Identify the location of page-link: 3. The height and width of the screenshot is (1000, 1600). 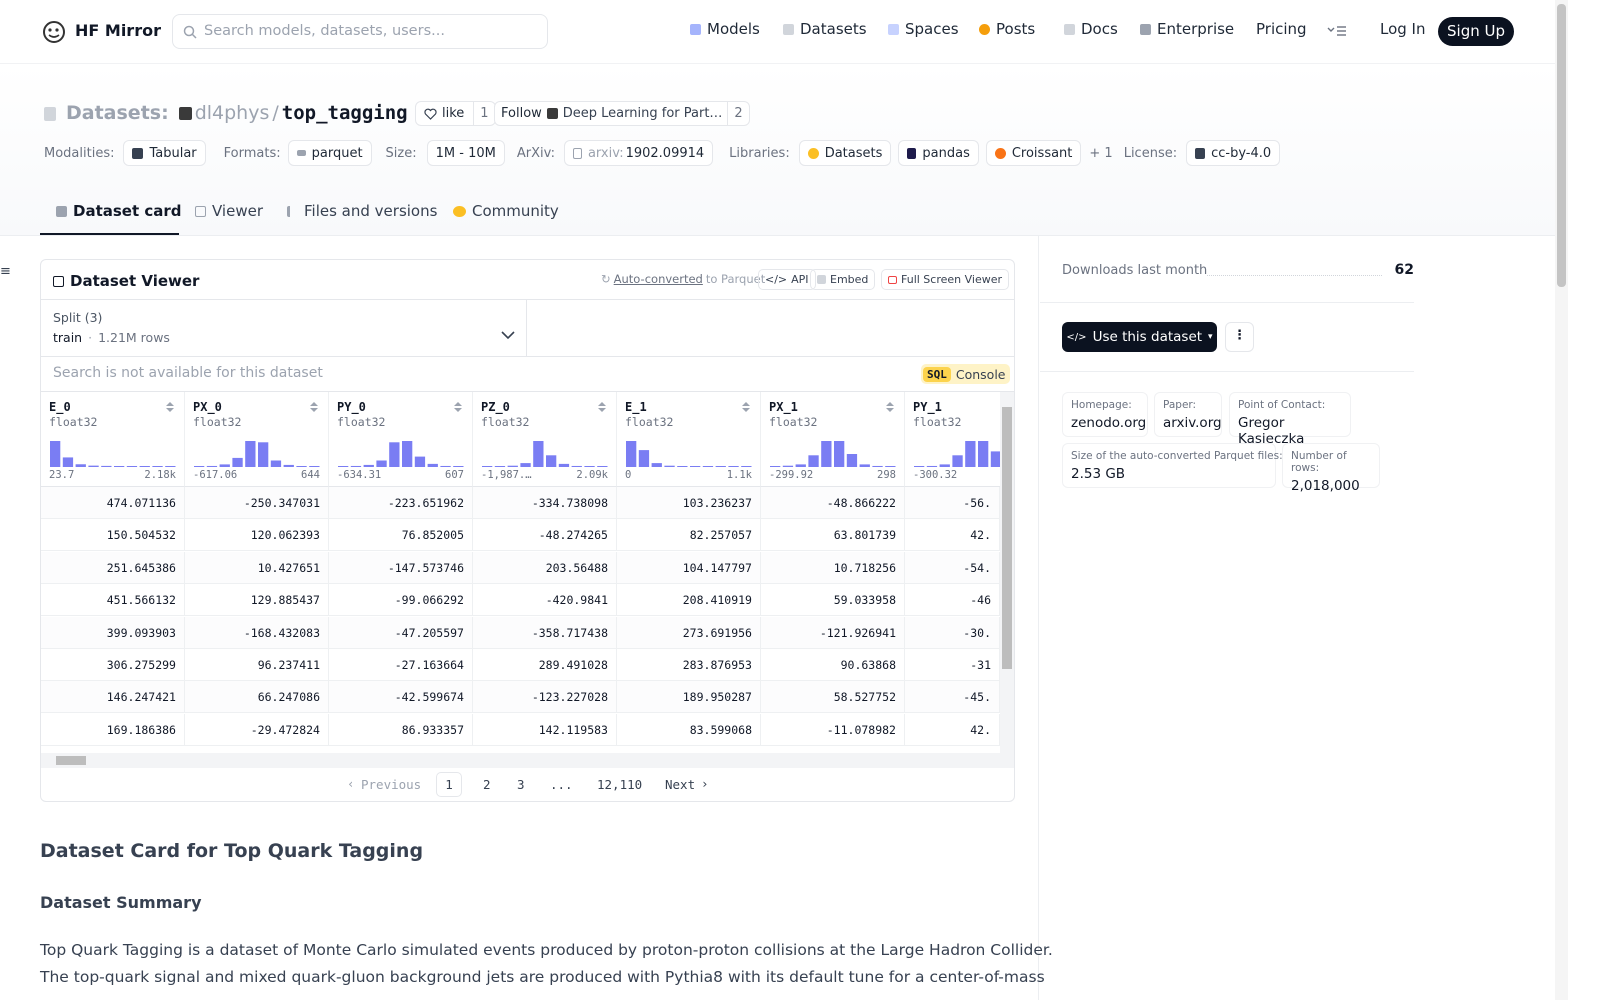
(521, 784).